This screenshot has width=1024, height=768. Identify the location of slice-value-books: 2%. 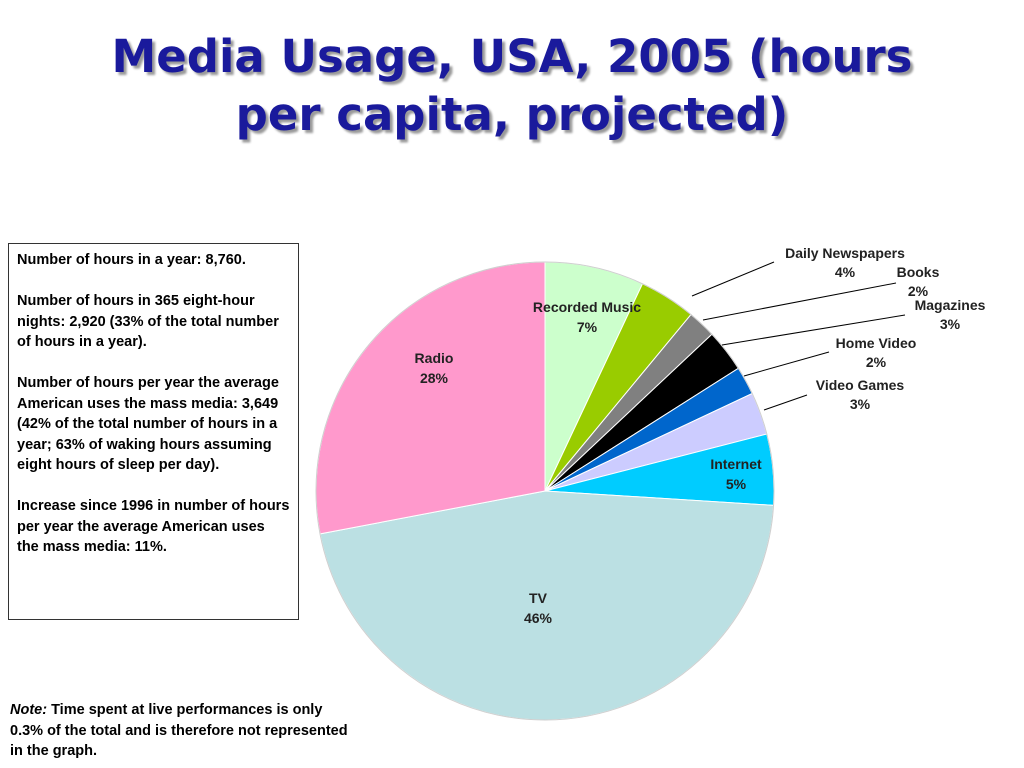
(918, 291).